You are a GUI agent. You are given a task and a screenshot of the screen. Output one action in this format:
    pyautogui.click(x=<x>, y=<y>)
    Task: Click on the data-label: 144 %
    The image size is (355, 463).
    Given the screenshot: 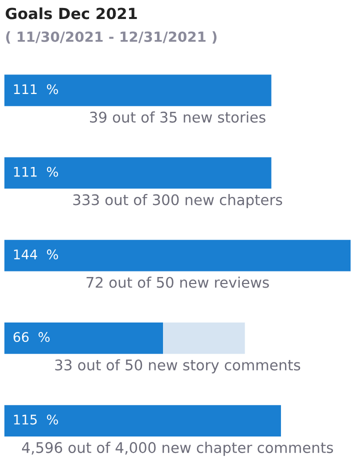 What is the action you would take?
    pyautogui.click(x=36, y=254)
    